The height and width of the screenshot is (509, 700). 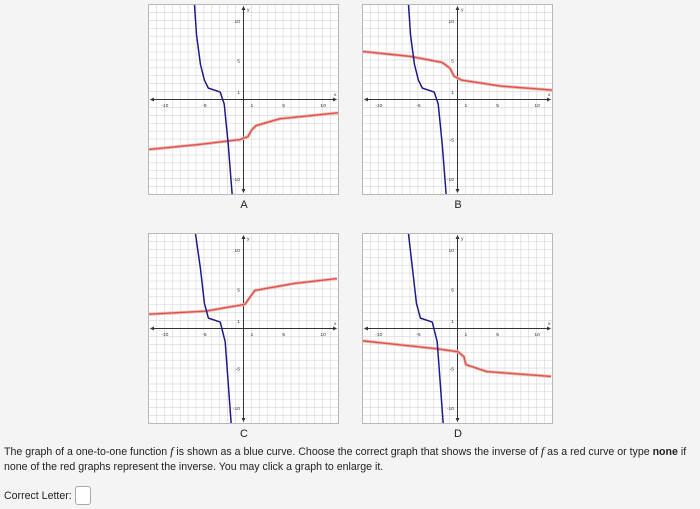 I want to click on correct-letter-input, so click(x=82, y=495).